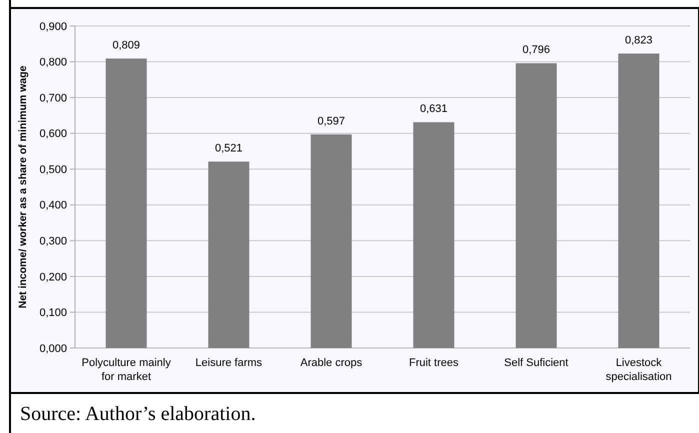  Describe the element at coordinates (127, 370) in the screenshot. I see `x-tick-label: Polyculture mainly for market` at that location.